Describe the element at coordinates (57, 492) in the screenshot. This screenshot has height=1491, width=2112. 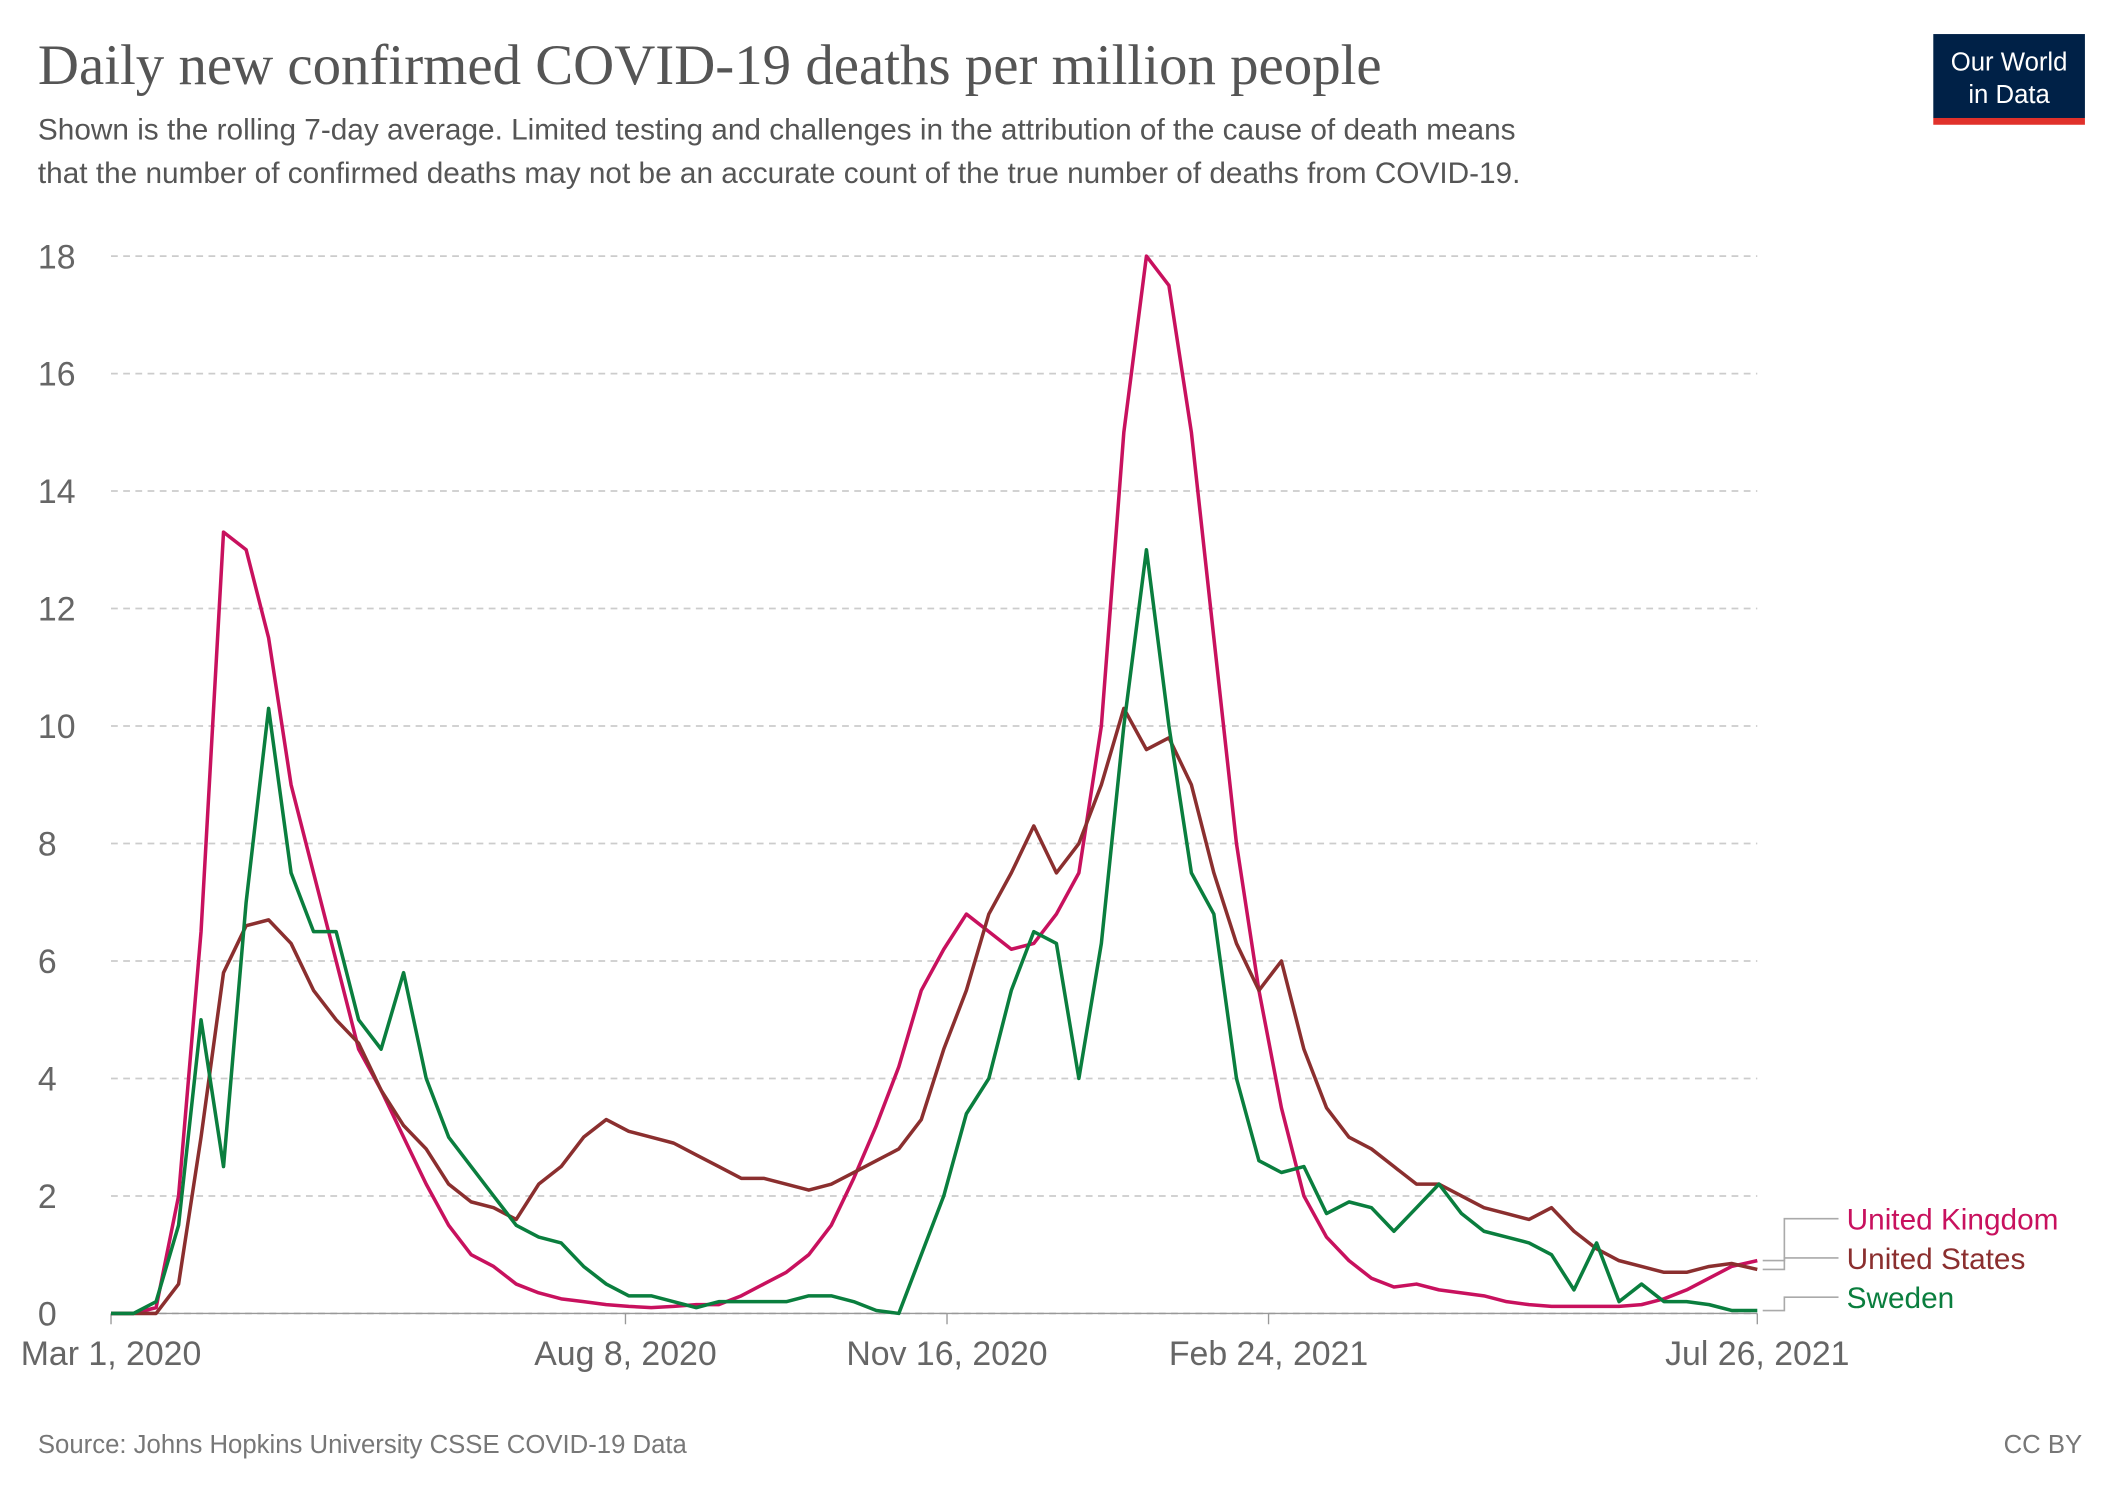
I see `y-tick-label: 14` at that location.